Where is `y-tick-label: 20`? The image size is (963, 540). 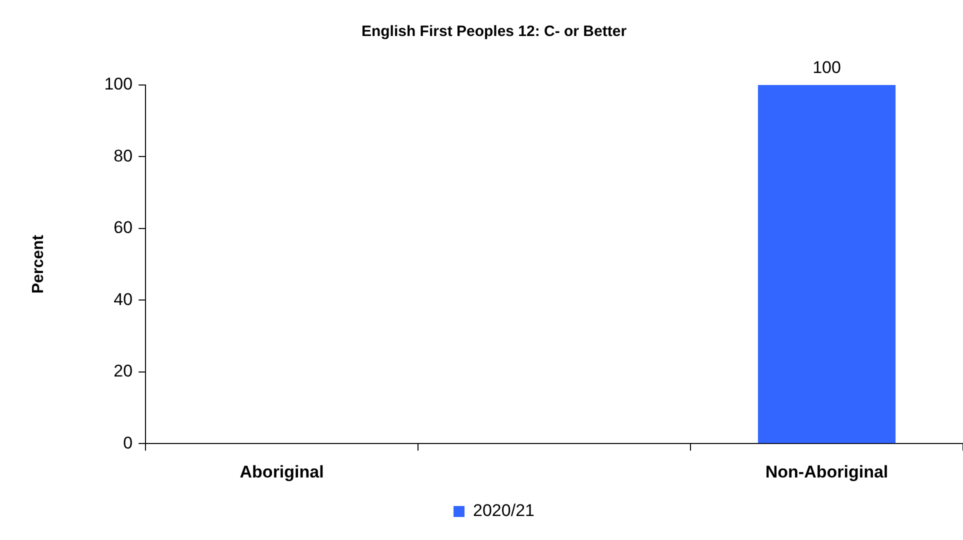
y-tick-label: 20 is located at coordinates (123, 371).